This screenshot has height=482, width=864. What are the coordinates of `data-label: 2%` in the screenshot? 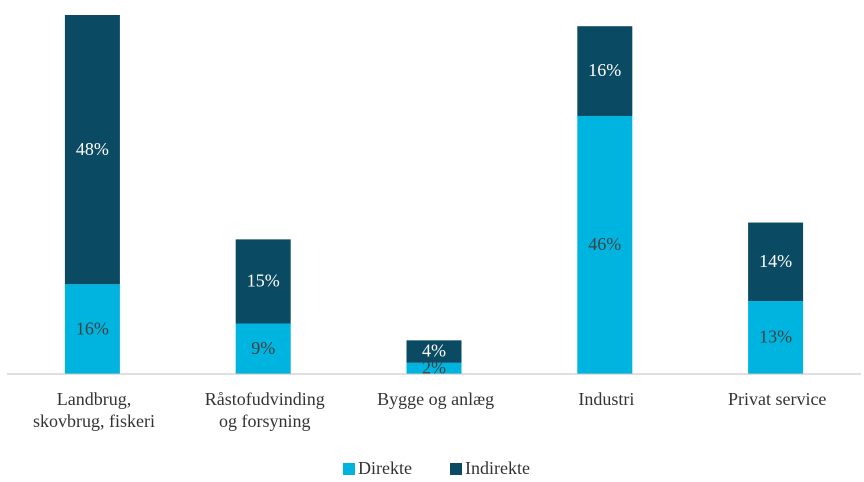 It's located at (434, 368).